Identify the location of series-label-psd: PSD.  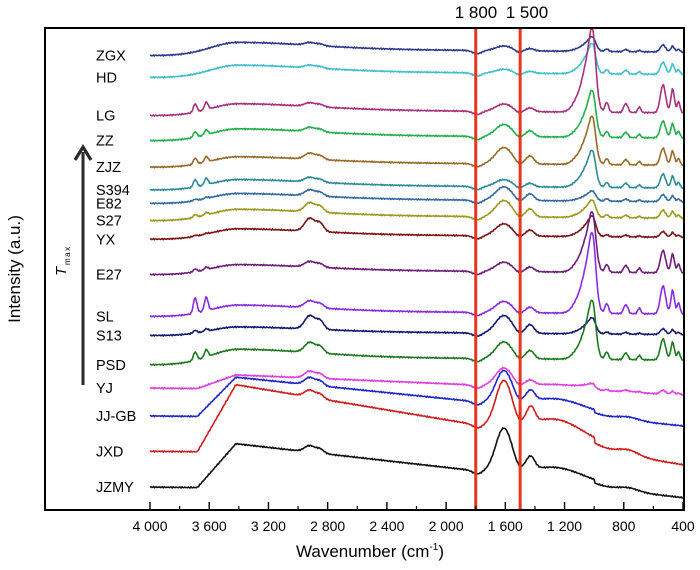
(111, 366).